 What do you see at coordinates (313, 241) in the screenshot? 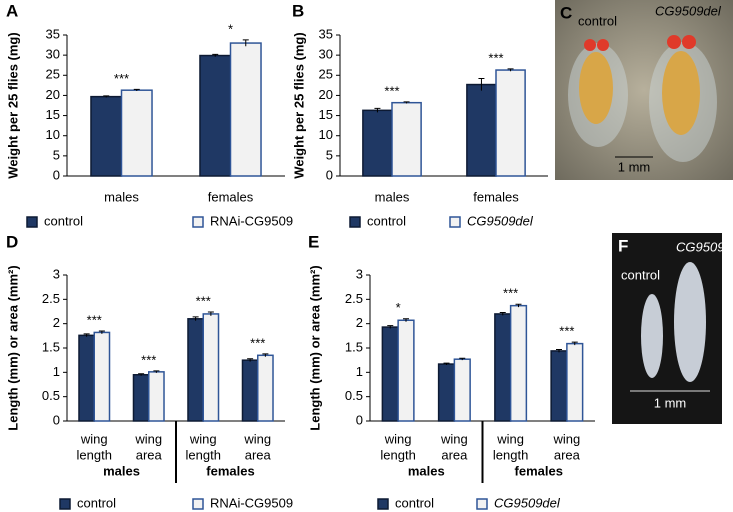
I see `panel-letter: E` at bounding box center [313, 241].